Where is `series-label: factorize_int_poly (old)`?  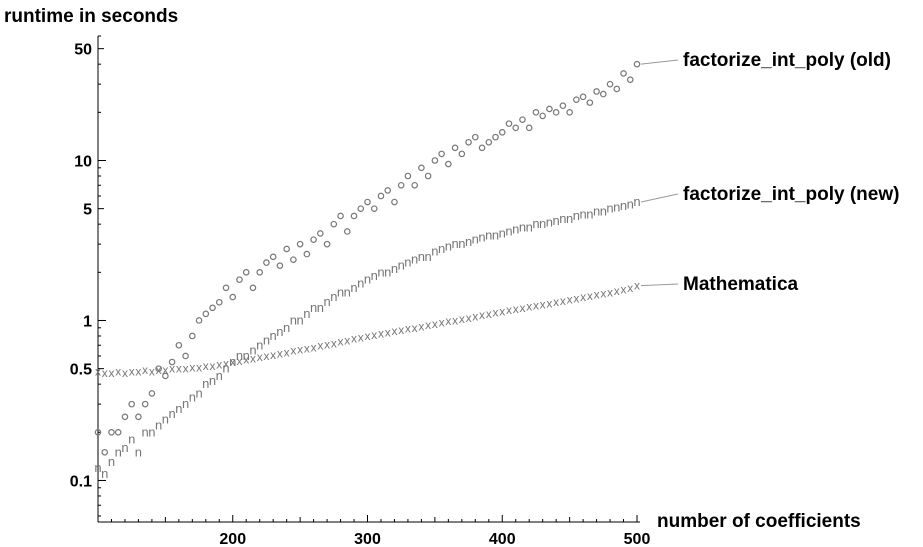
series-label: factorize_int_poly (old) is located at coordinates (787, 60).